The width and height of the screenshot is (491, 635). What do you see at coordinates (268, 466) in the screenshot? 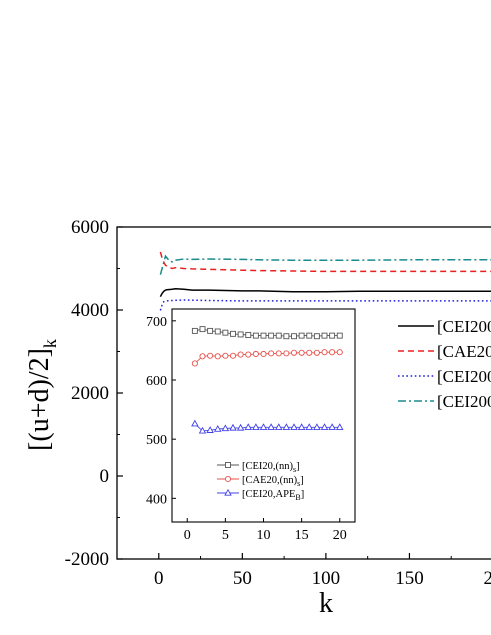
I see `inset-legend-label-main: [CEI20,(nn)` at bounding box center [268, 466].